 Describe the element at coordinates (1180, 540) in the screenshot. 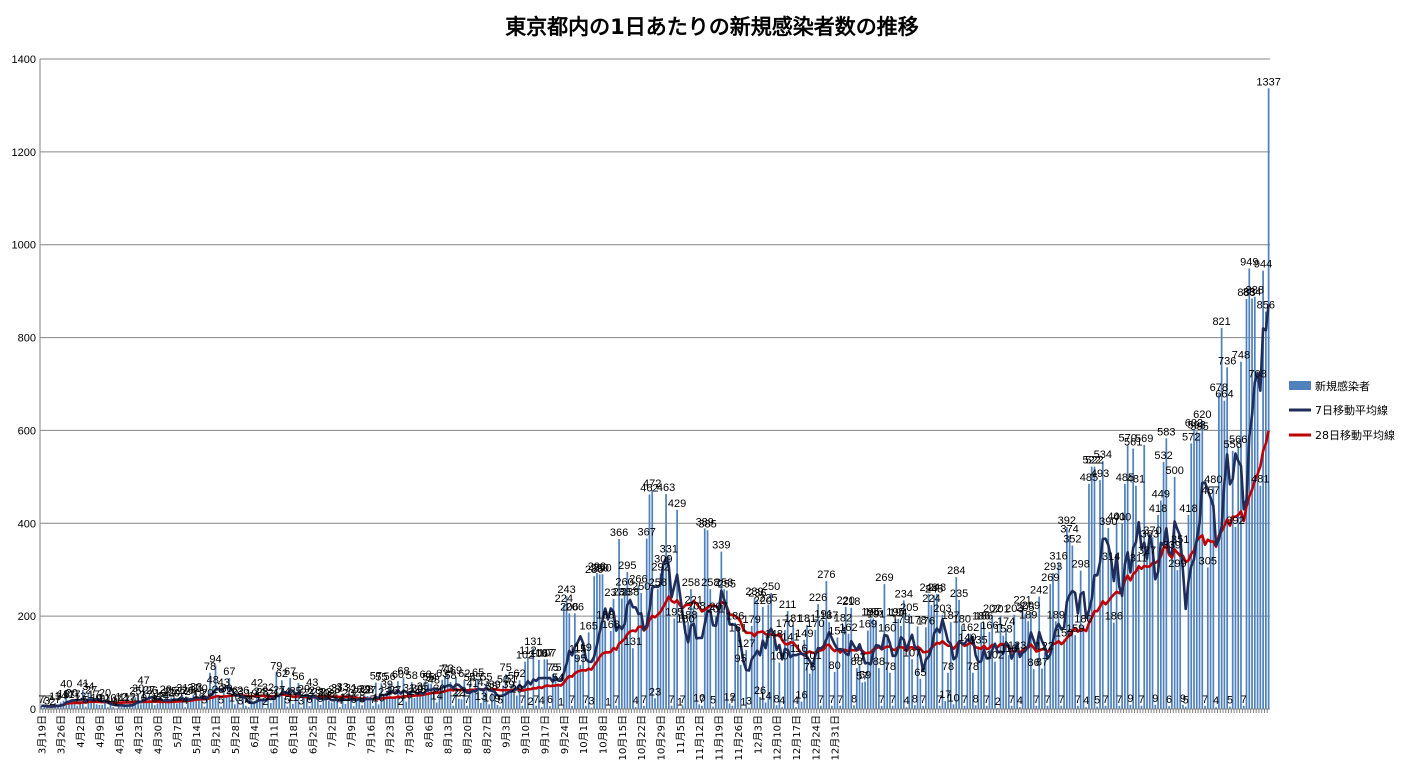

I see `data-label: 351` at that location.